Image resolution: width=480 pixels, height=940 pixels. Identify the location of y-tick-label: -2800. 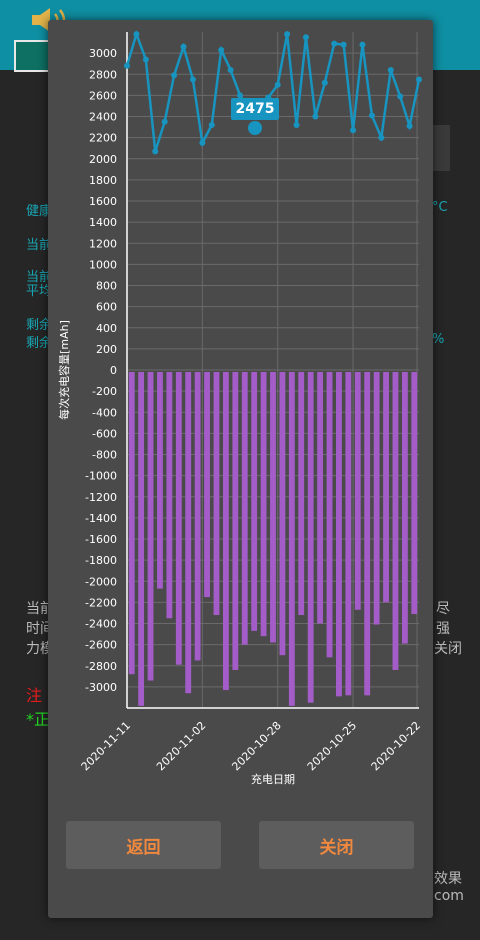
(101, 666).